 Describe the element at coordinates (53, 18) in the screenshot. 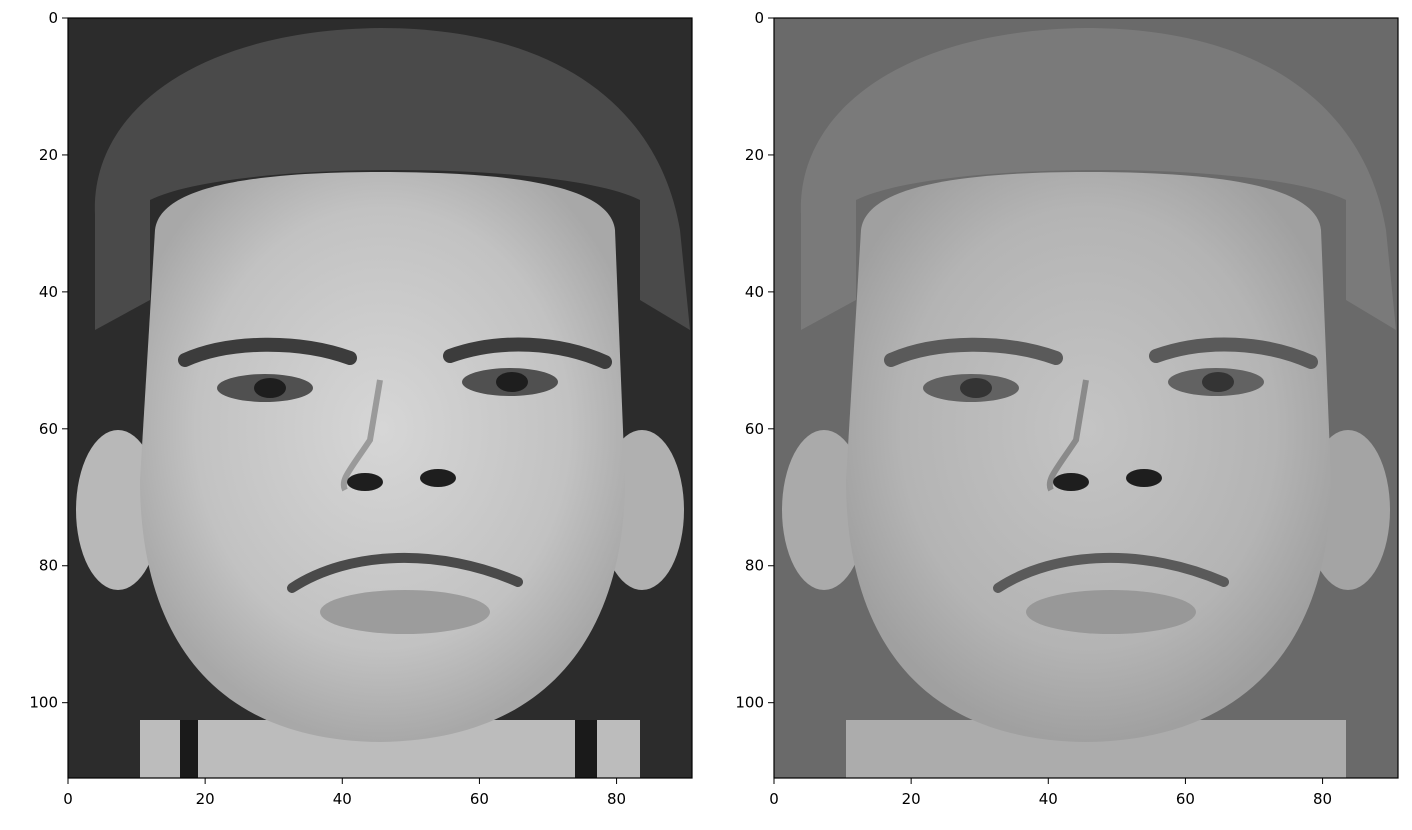

I see `left-y-tick-label: 0` at that location.